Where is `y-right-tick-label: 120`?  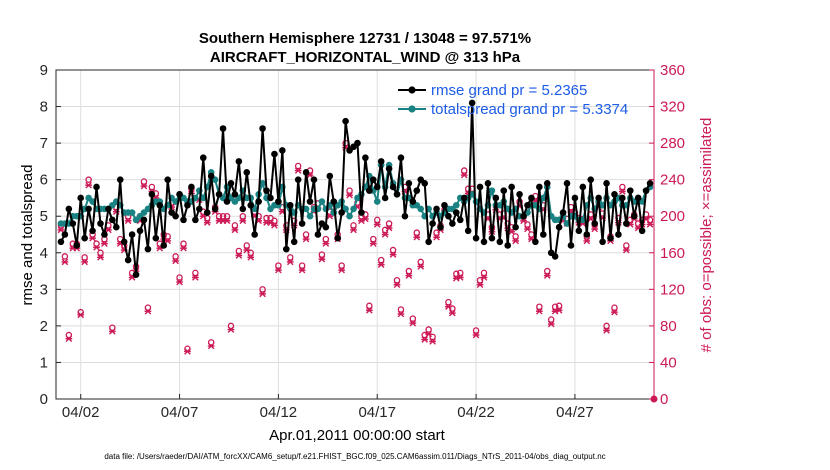
y-right-tick-label: 120 is located at coordinates (672, 289).